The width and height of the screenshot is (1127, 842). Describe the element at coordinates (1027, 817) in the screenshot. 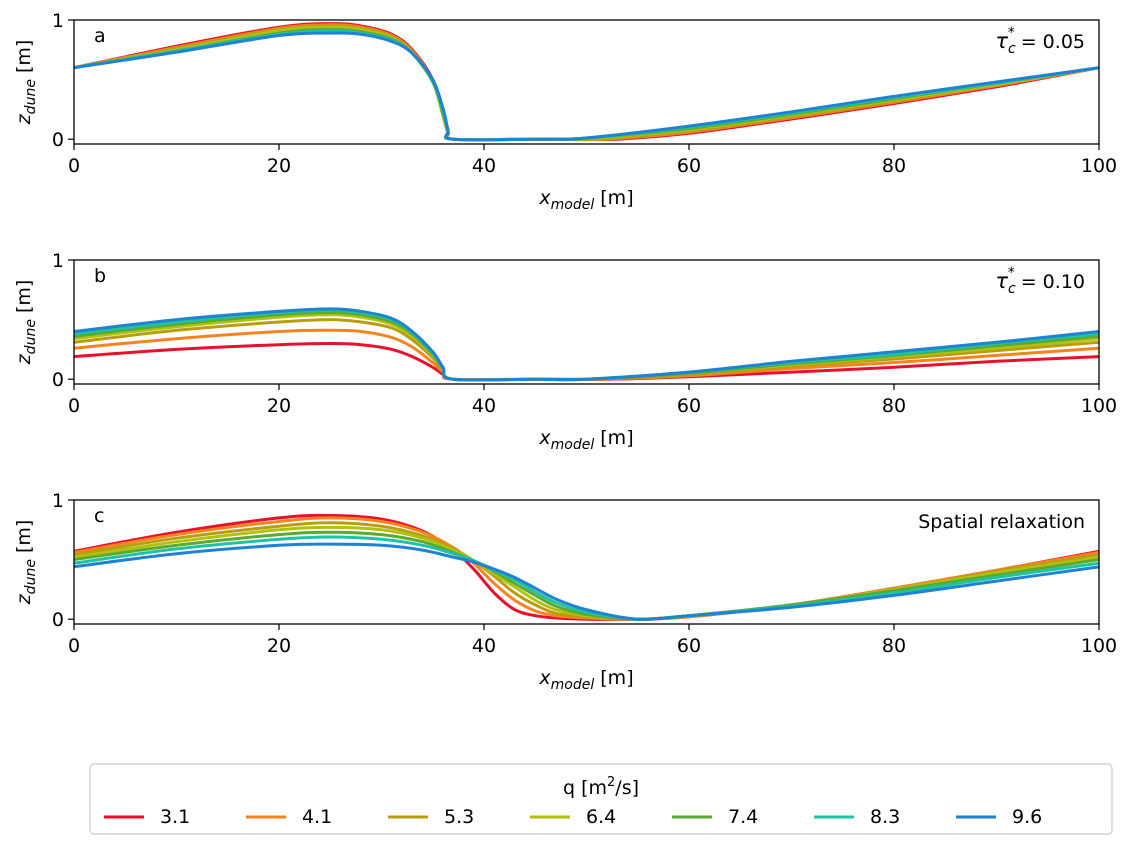

I see `legend-label: 9.6` at that location.